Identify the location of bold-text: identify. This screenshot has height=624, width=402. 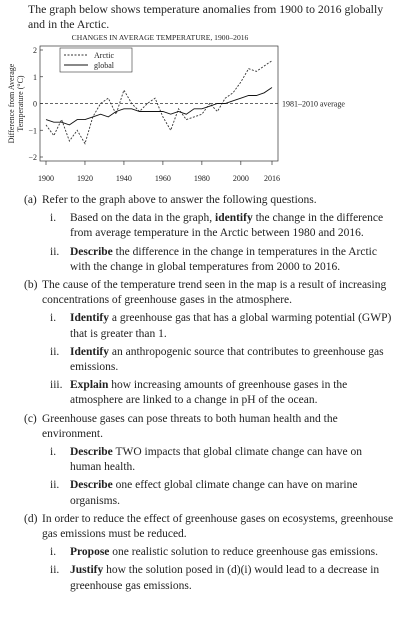
(234, 218).